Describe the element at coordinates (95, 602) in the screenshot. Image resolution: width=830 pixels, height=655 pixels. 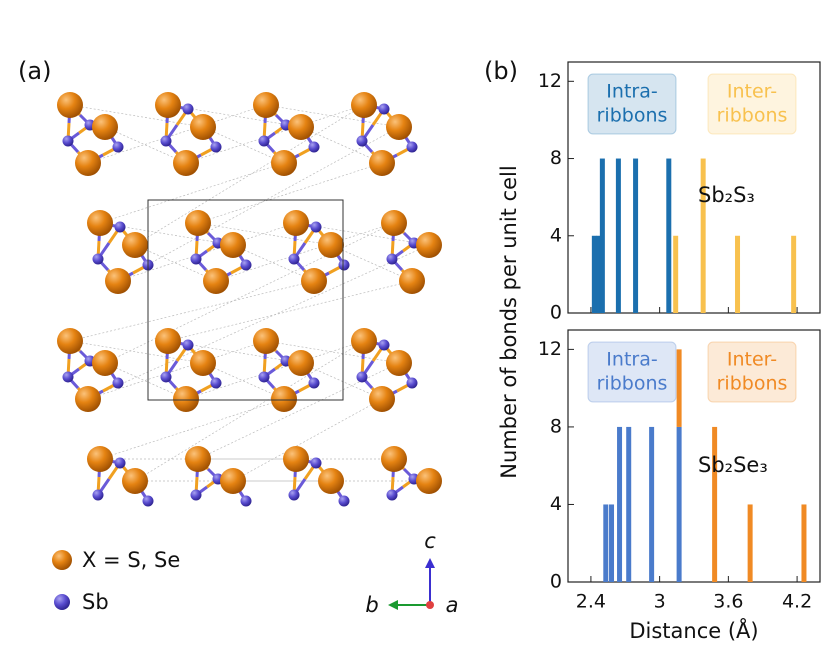
I see `legend-label: Sb` at that location.